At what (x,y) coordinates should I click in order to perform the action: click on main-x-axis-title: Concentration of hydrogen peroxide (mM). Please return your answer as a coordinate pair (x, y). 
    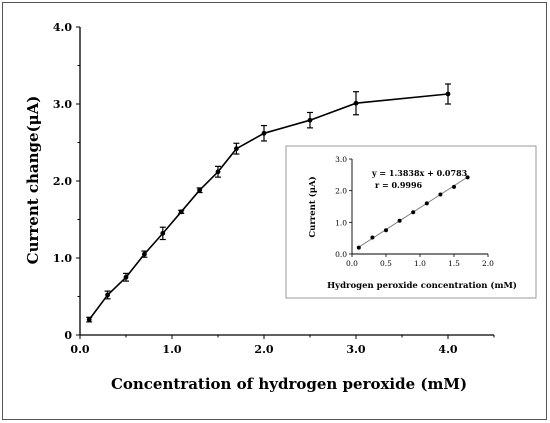
    Looking at the image, I should click on (289, 384).